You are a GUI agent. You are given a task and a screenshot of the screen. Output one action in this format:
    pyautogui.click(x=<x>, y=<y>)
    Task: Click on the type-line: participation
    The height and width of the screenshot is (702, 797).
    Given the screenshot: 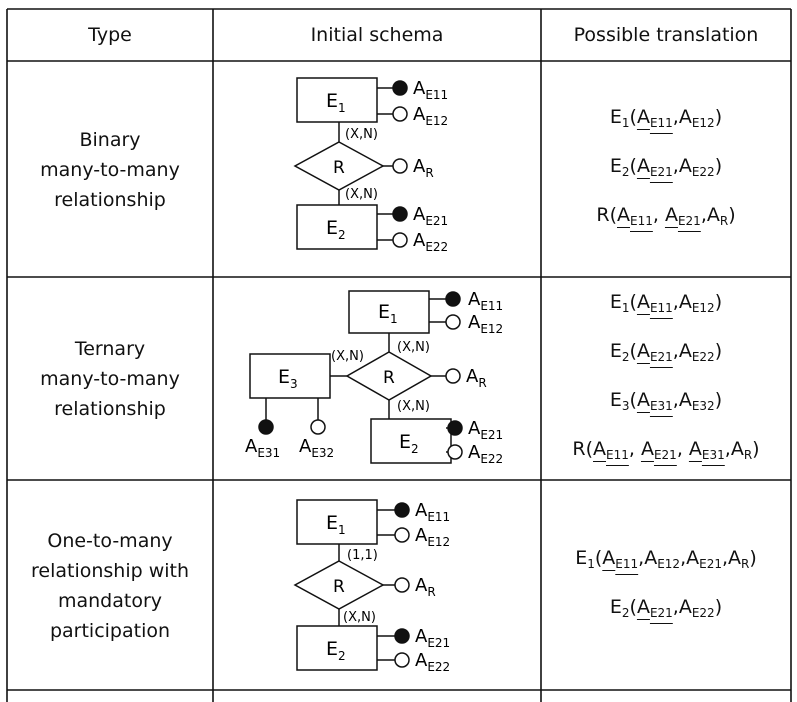 What is the action you would take?
    pyautogui.click(x=110, y=630)
    